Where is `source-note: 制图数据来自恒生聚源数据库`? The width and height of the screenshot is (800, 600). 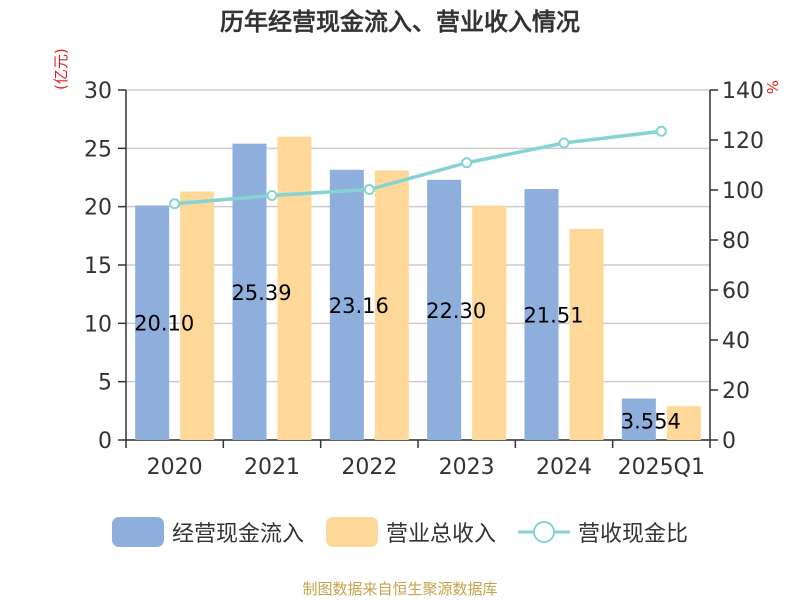 source-note: 制图数据来自恒生聚源数据库 is located at coordinates (400, 588).